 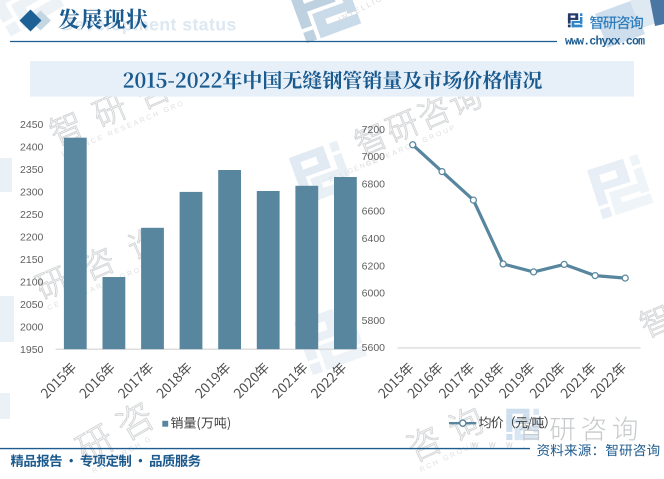 I want to click on svg-text: CE RESEARCH GROUP, so click(x=101, y=286).